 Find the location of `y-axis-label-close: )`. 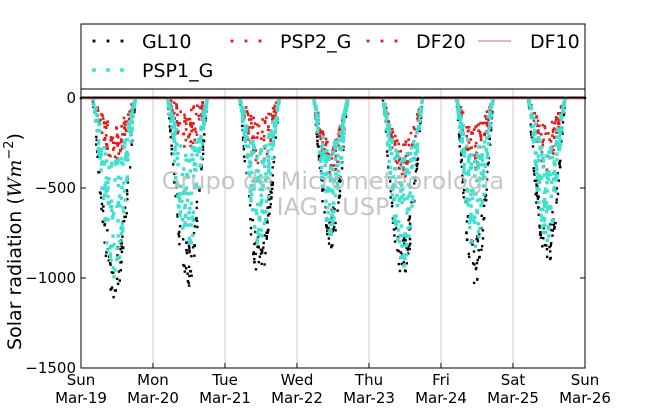

y-axis-label-close: ) is located at coordinates (15, 136).